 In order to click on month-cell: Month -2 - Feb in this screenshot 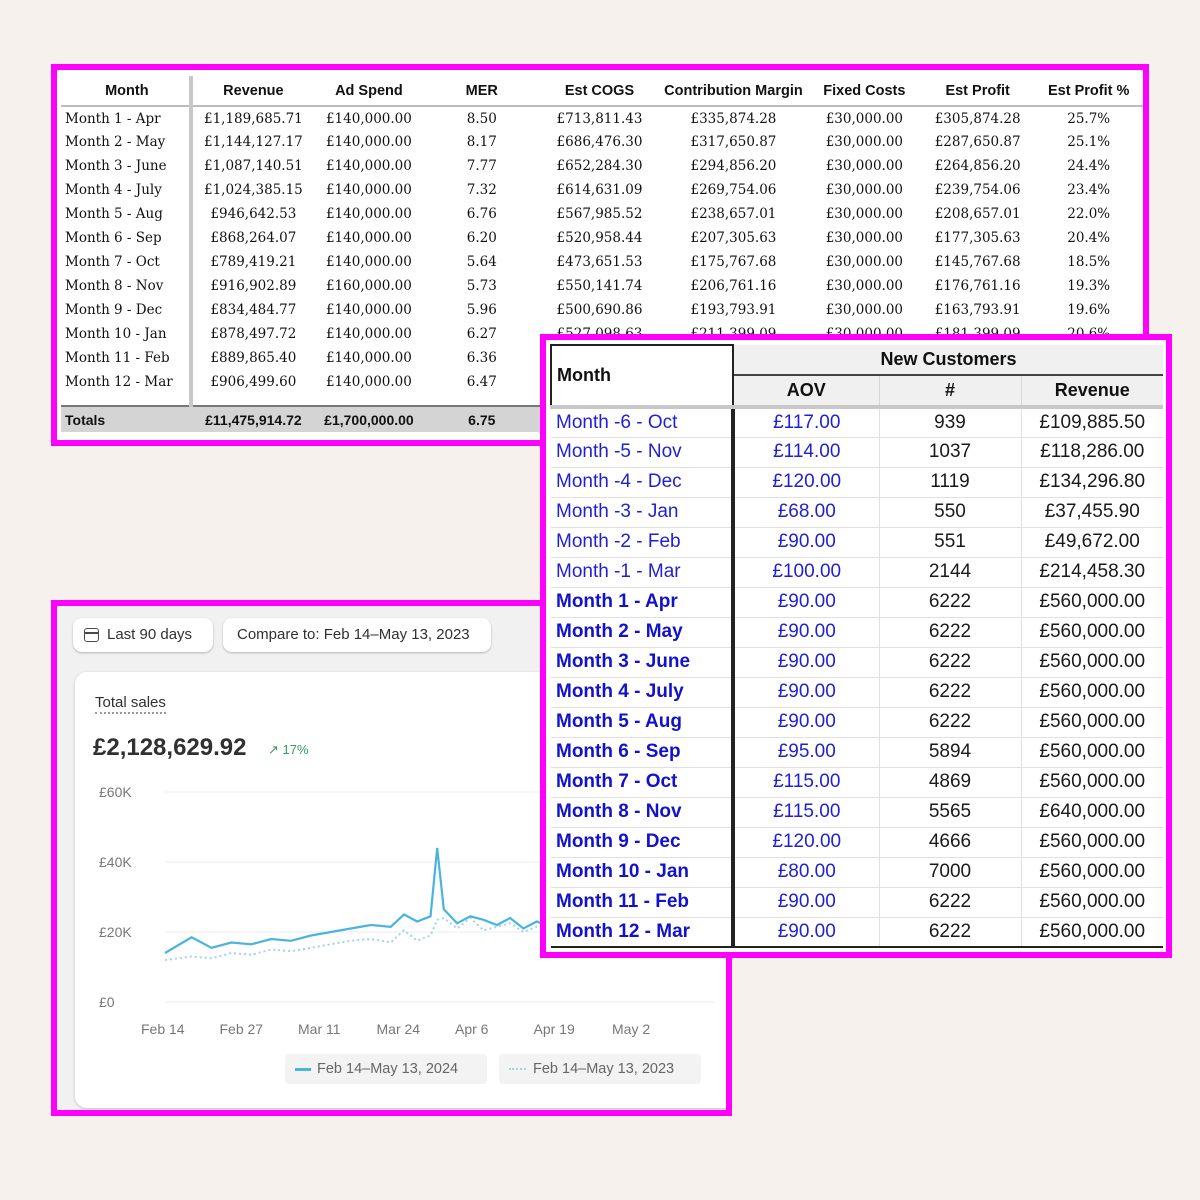, I will do `click(643, 542)`.